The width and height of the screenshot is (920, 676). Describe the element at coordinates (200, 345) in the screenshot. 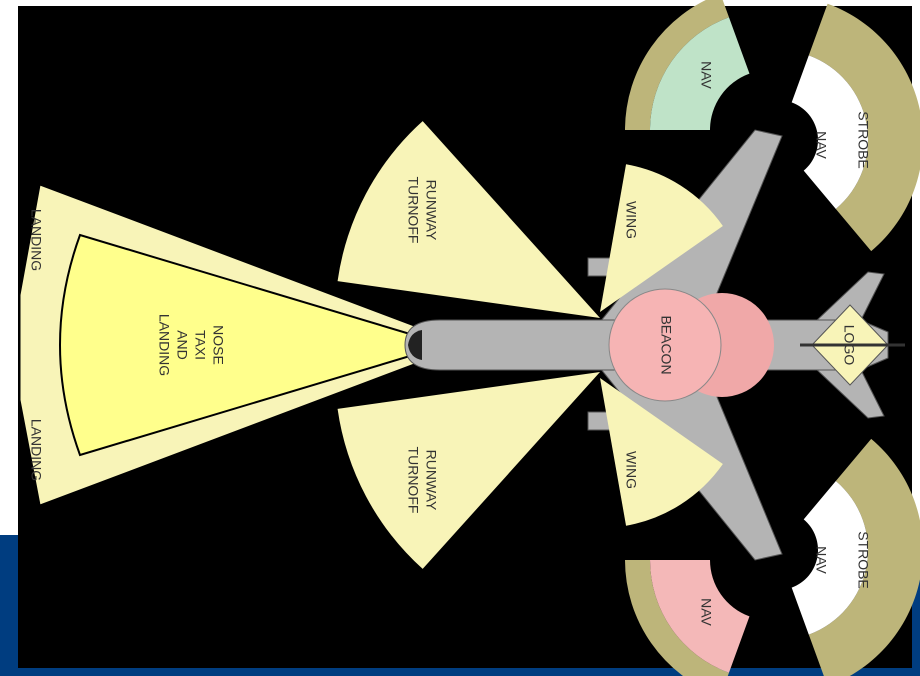

I see `light-label: TAXI` at that location.